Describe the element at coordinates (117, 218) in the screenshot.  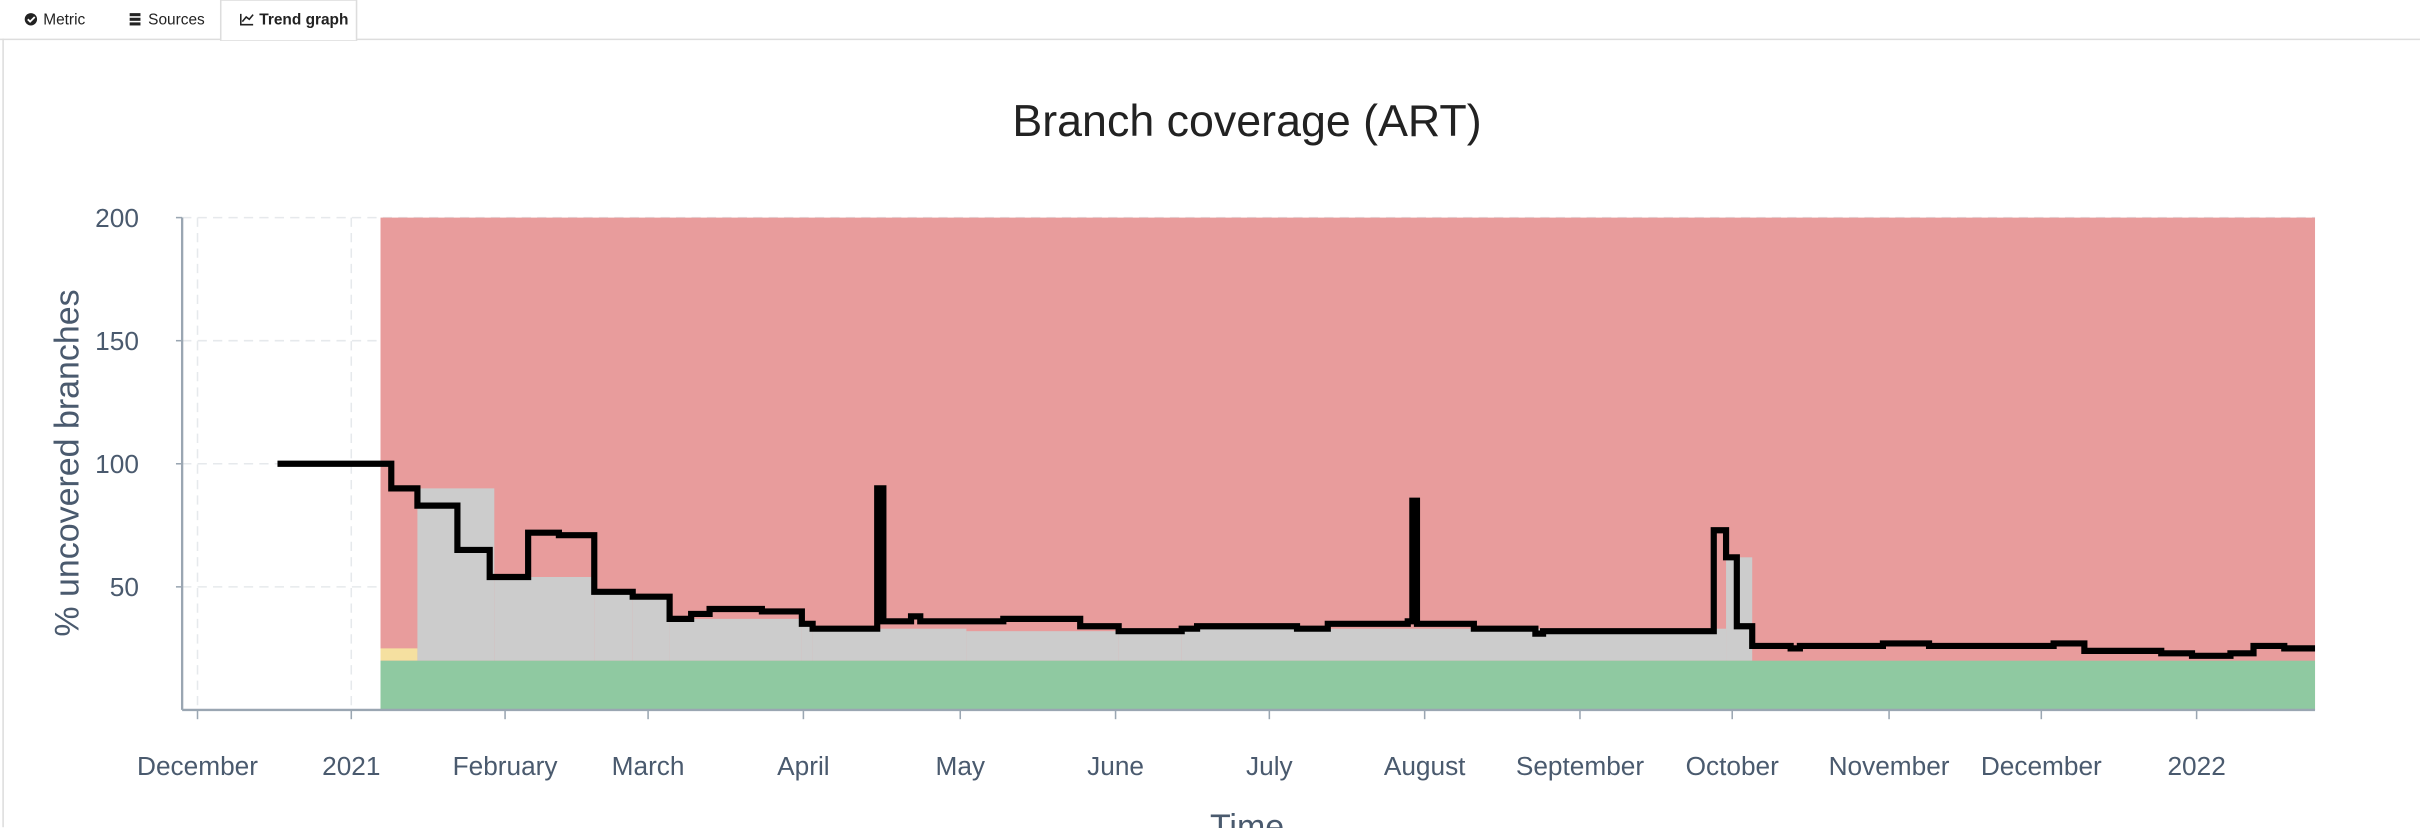
I see `y-tick-label: 200` at that location.